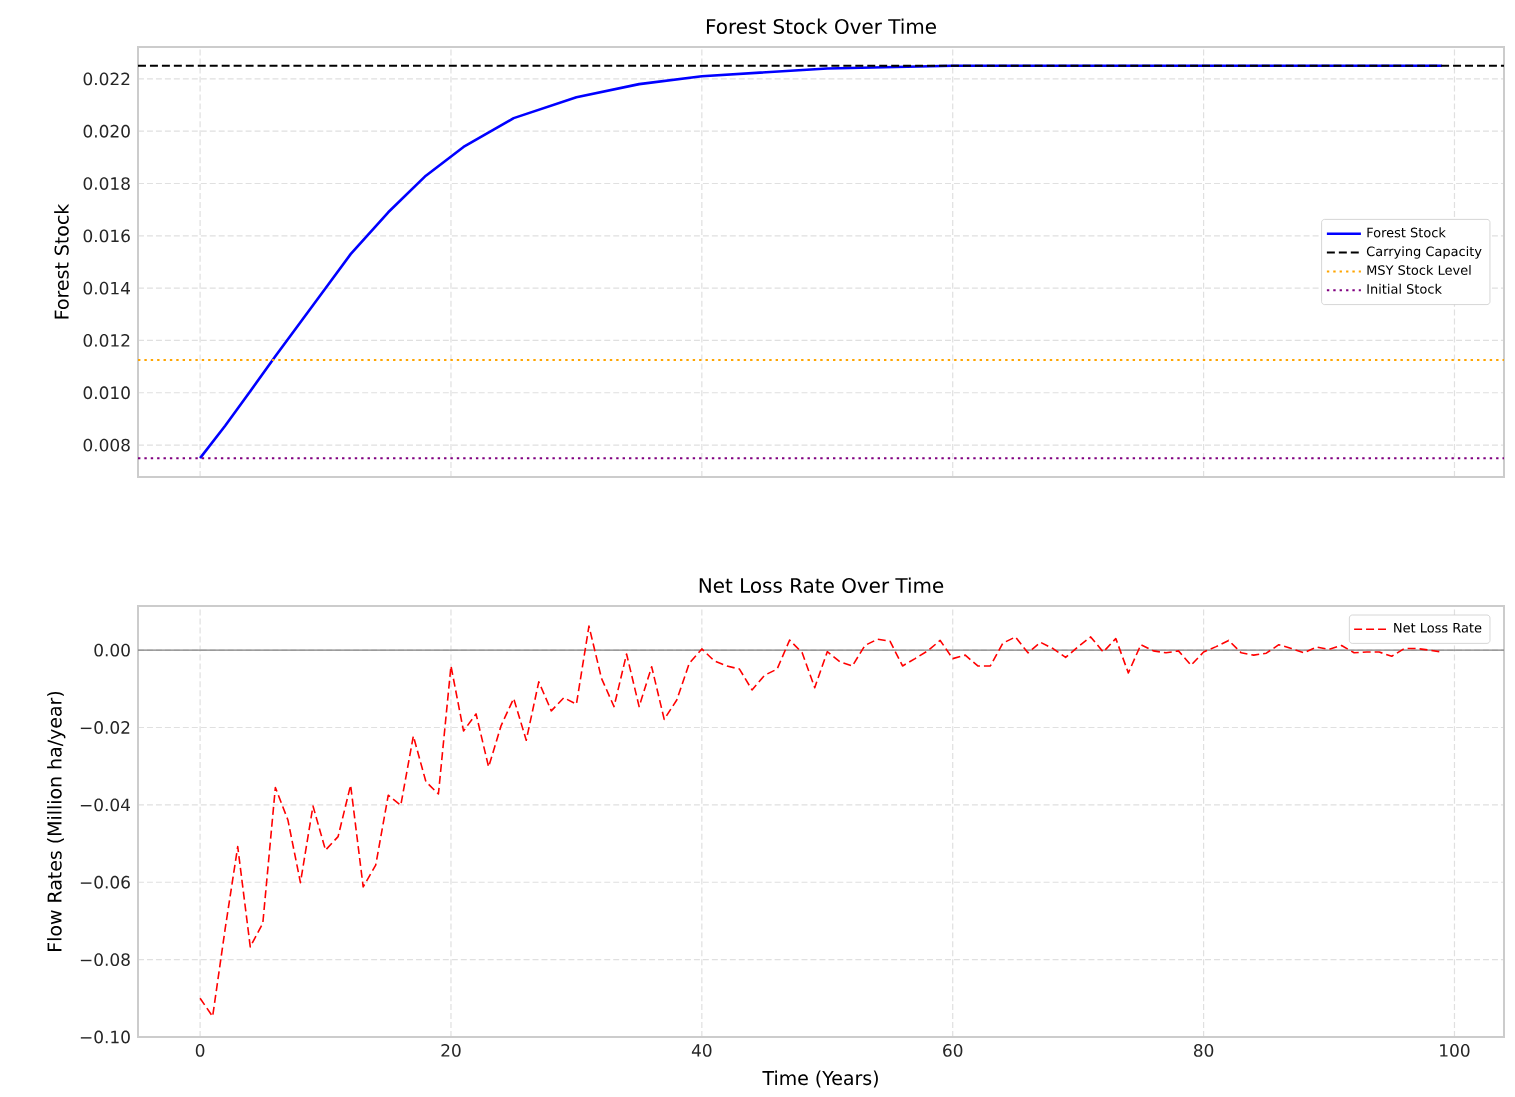 This screenshot has height=1097, width=1515. What do you see at coordinates (56, 821) in the screenshot?
I see `y-axis-title: Flow Rates (Million ha/year)` at bounding box center [56, 821].